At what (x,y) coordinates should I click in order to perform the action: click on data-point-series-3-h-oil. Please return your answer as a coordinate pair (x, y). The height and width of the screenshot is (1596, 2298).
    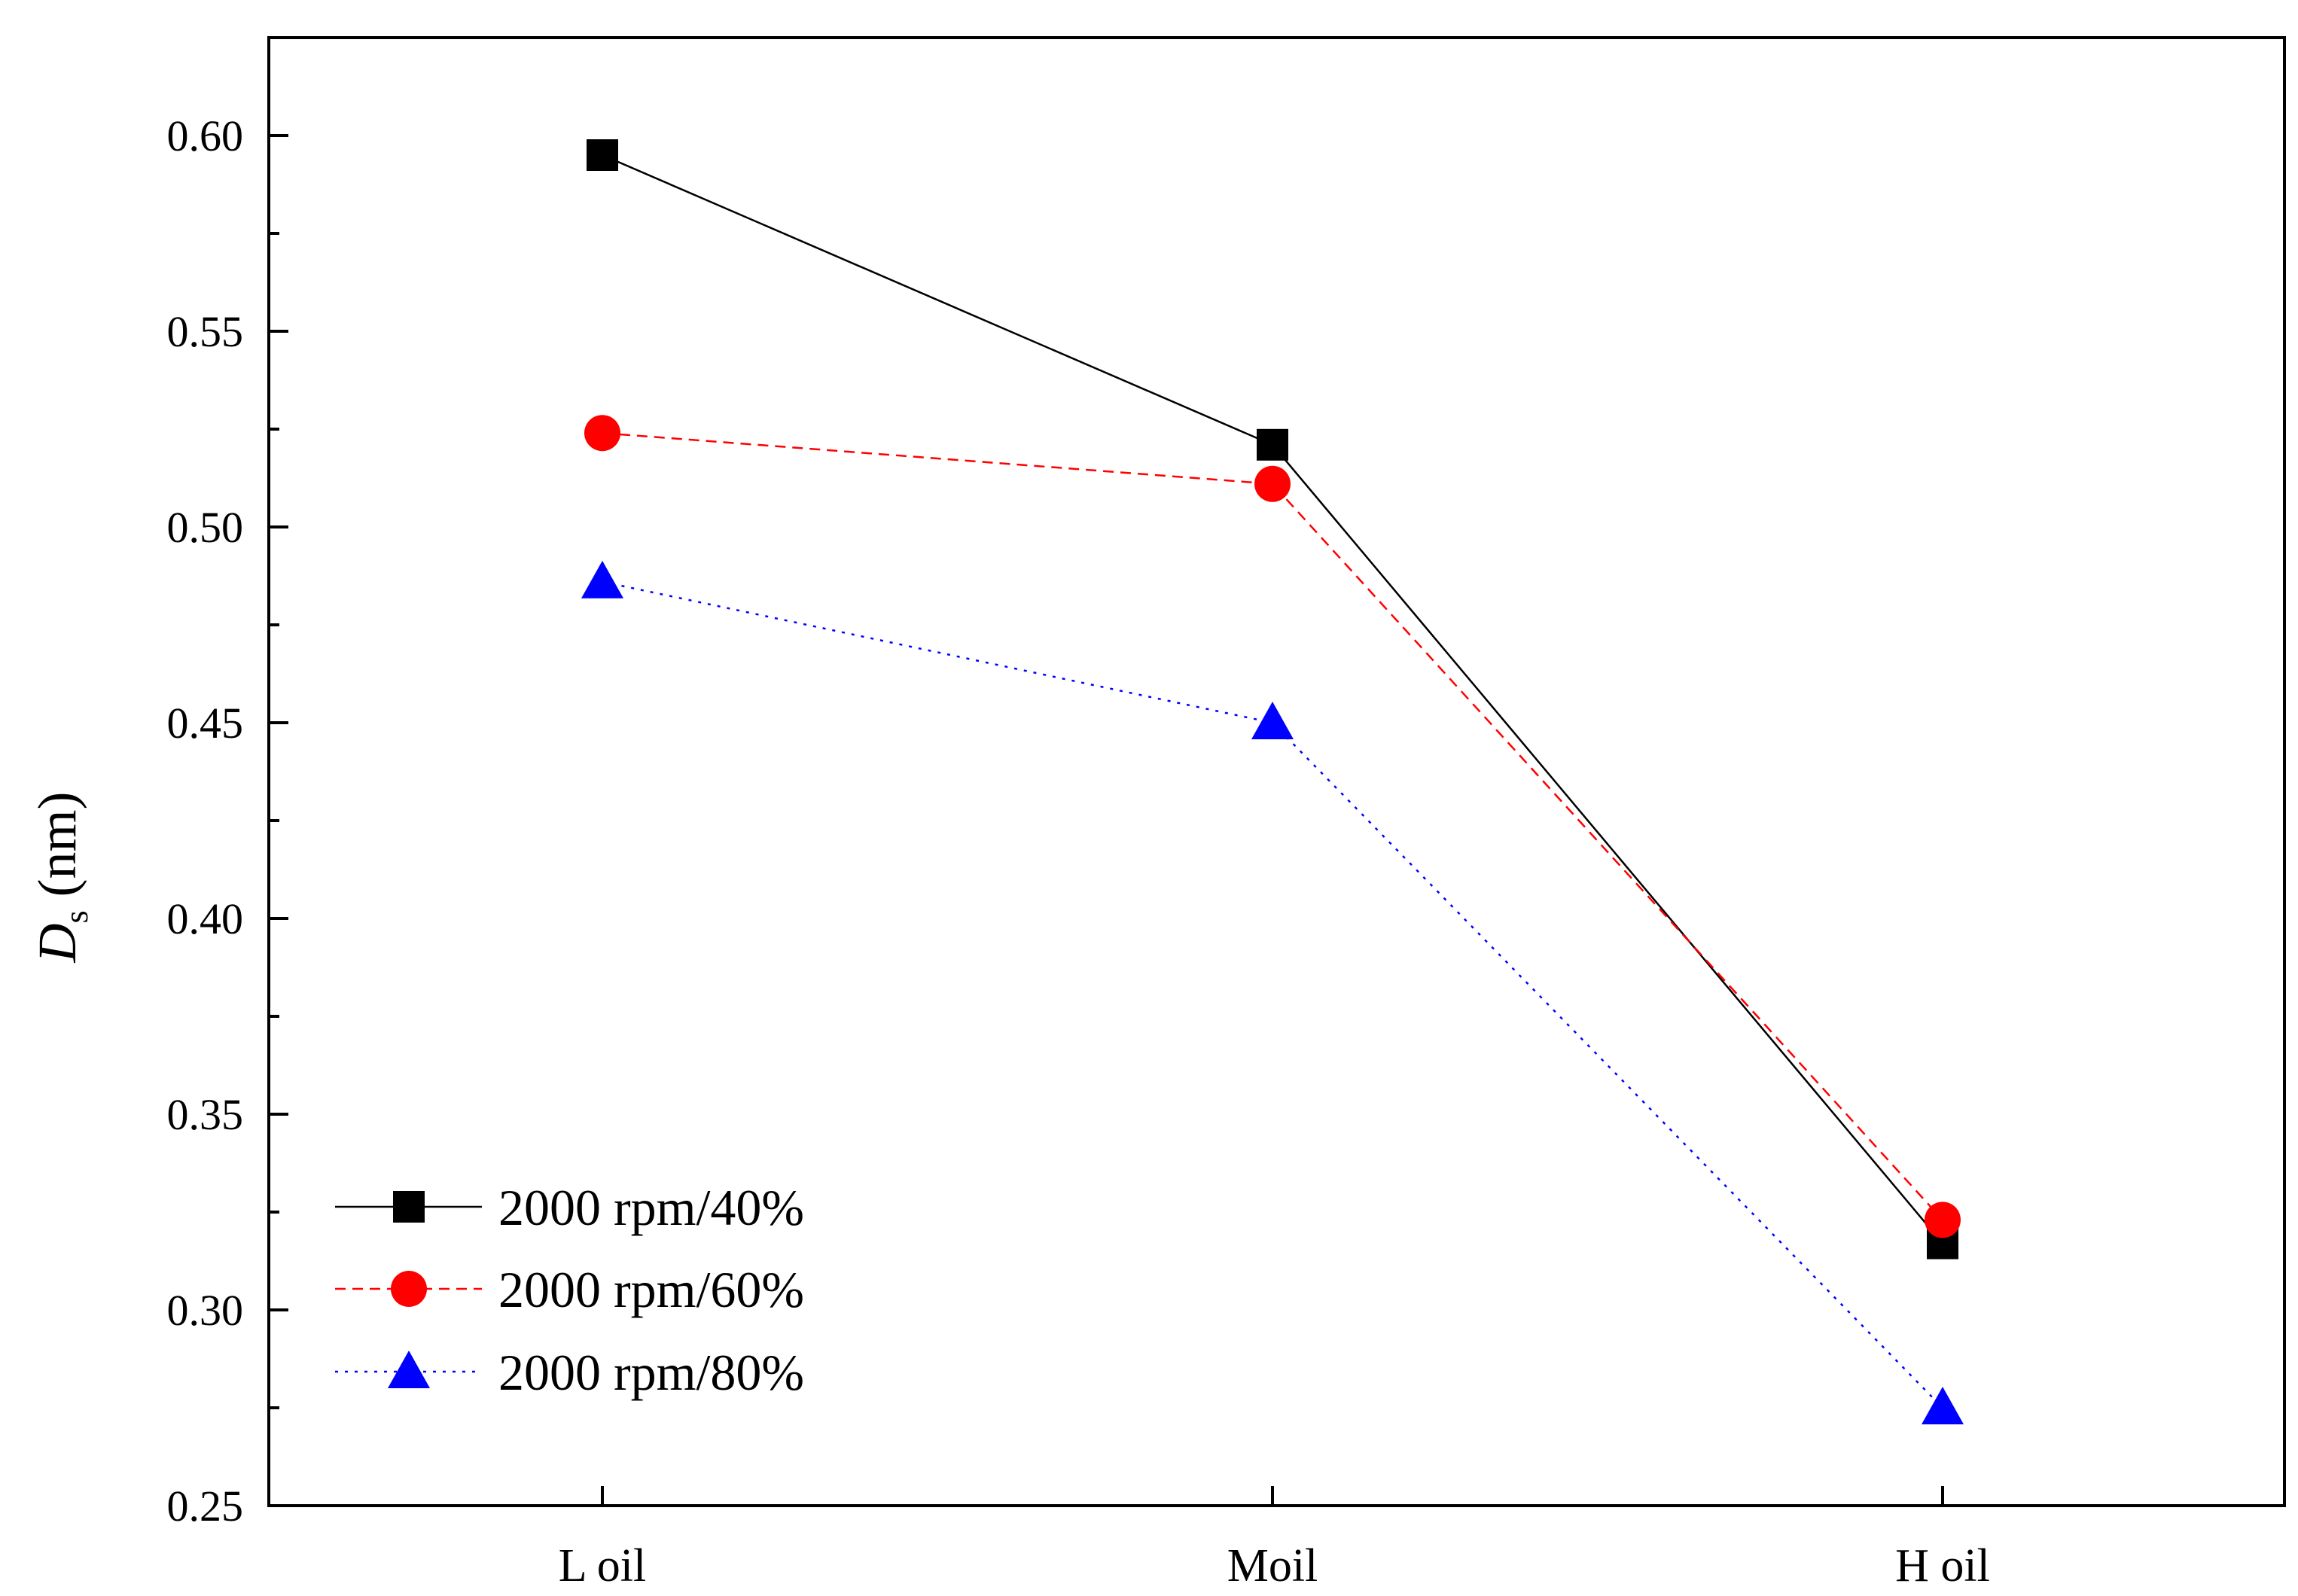
    Looking at the image, I should click on (1943, 1405).